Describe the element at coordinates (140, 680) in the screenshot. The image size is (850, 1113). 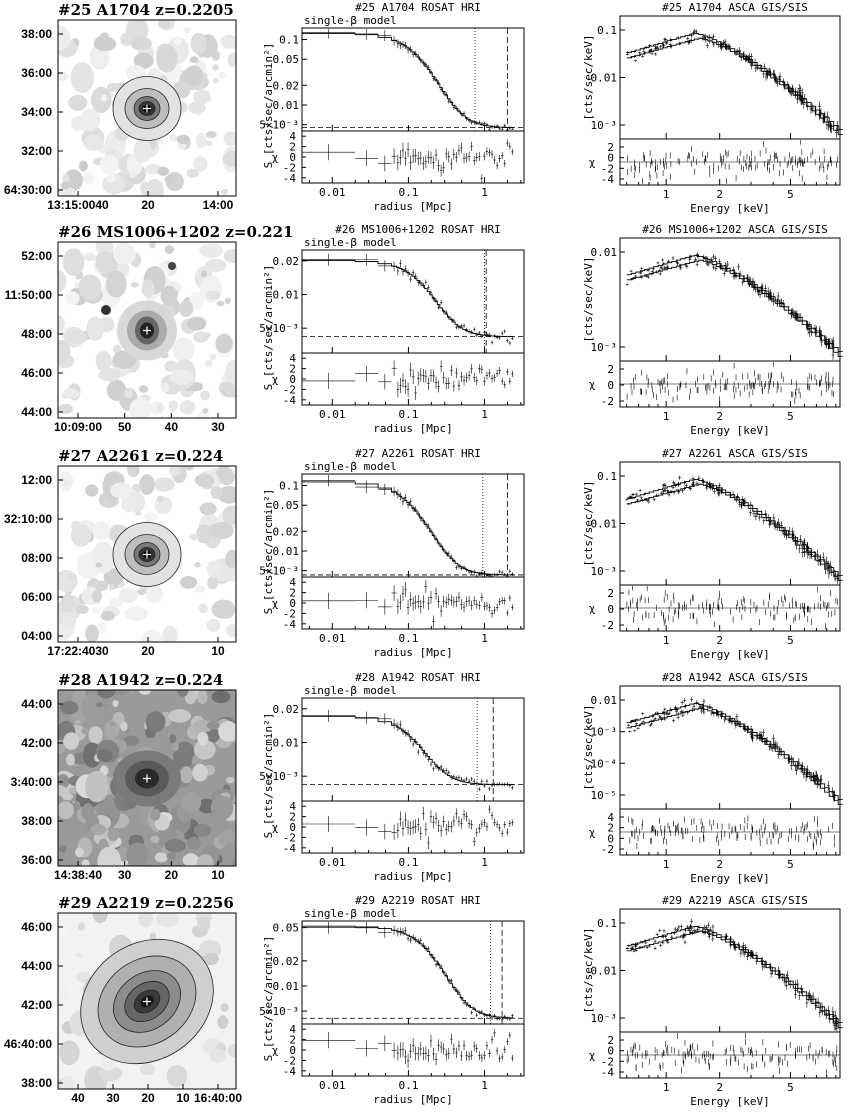
I see `image-title: #28 A1942 z=0.224` at that location.